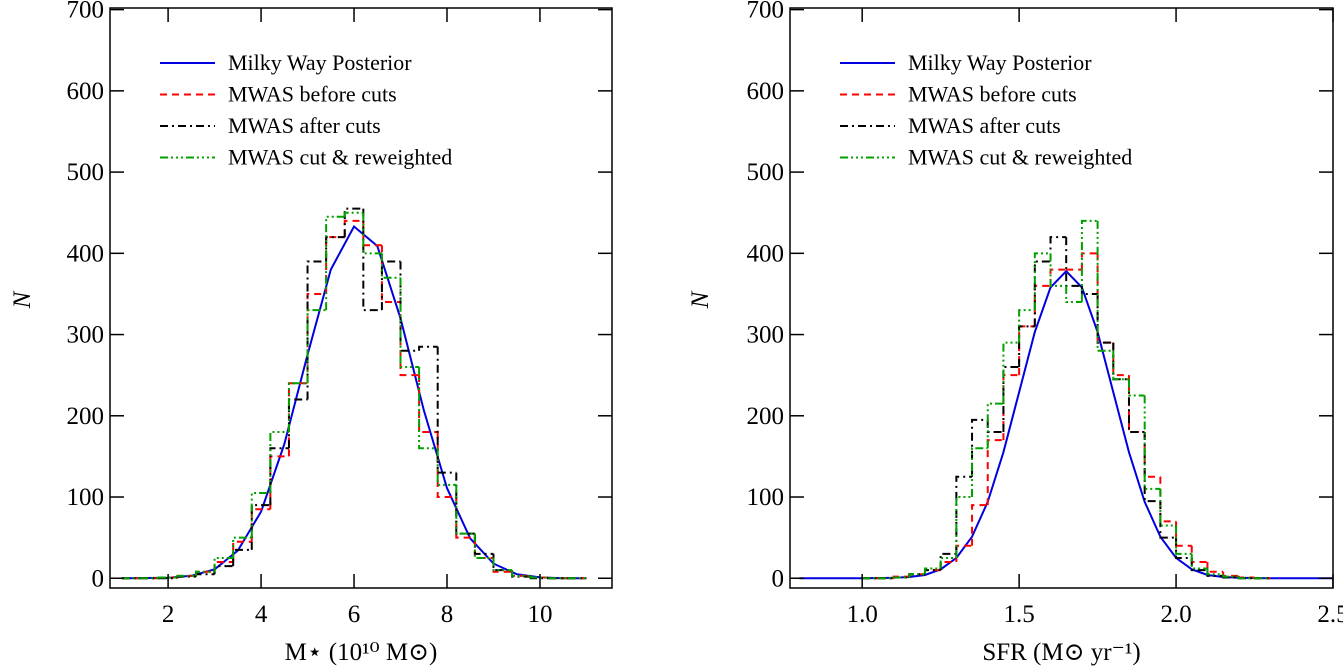 This screenshot has height=669, width=1343. I want to click on x-tick-label: 10, so click(539, 614).